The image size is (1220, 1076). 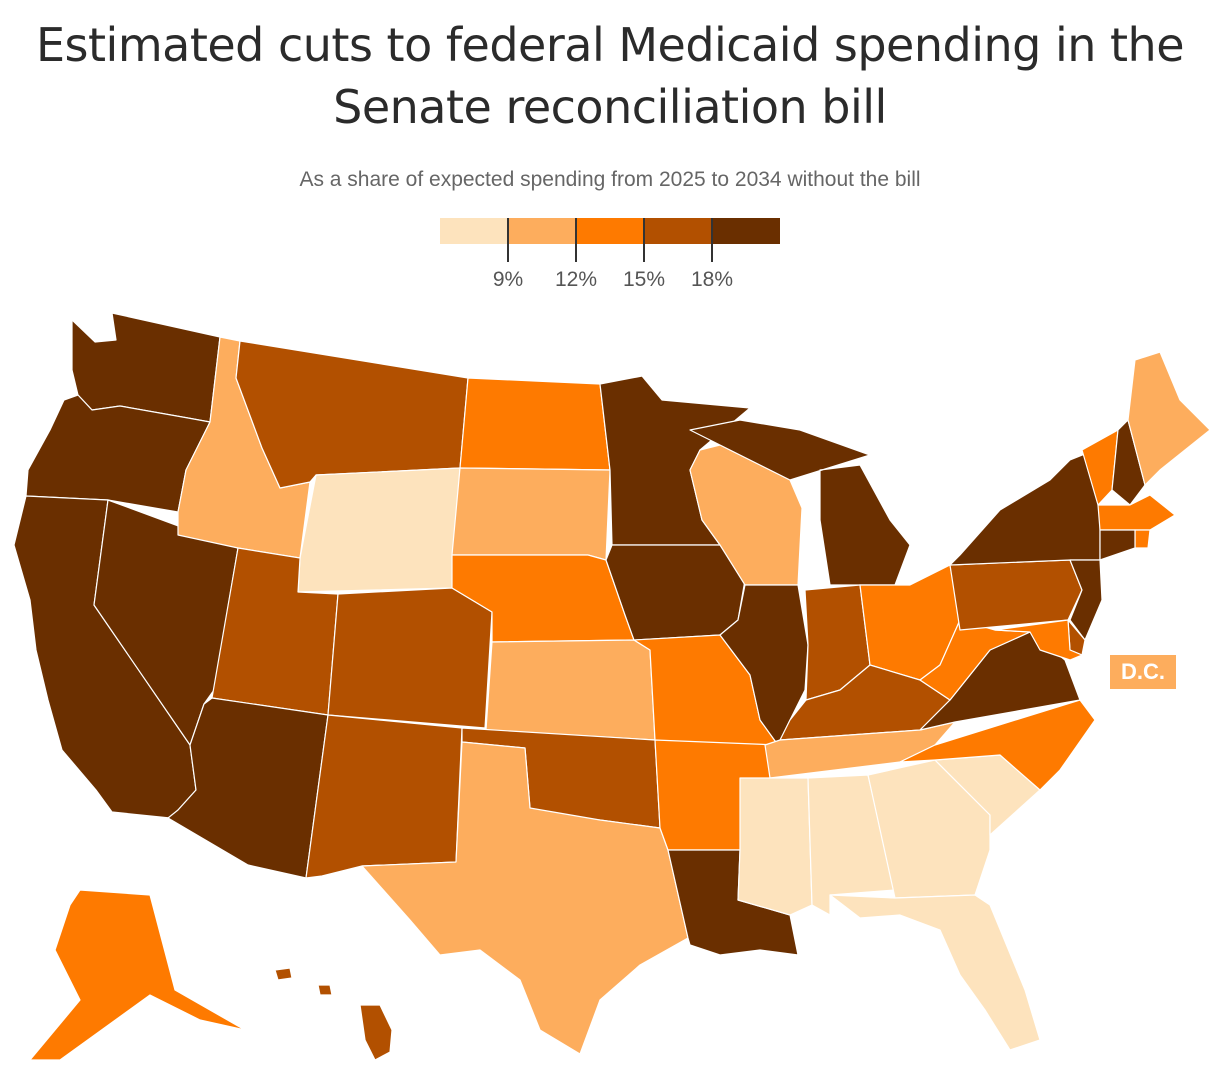 What do you see at coordinates (860, 750) in the screenshot?
I see `state-tn` at bounding box center [860, 750].